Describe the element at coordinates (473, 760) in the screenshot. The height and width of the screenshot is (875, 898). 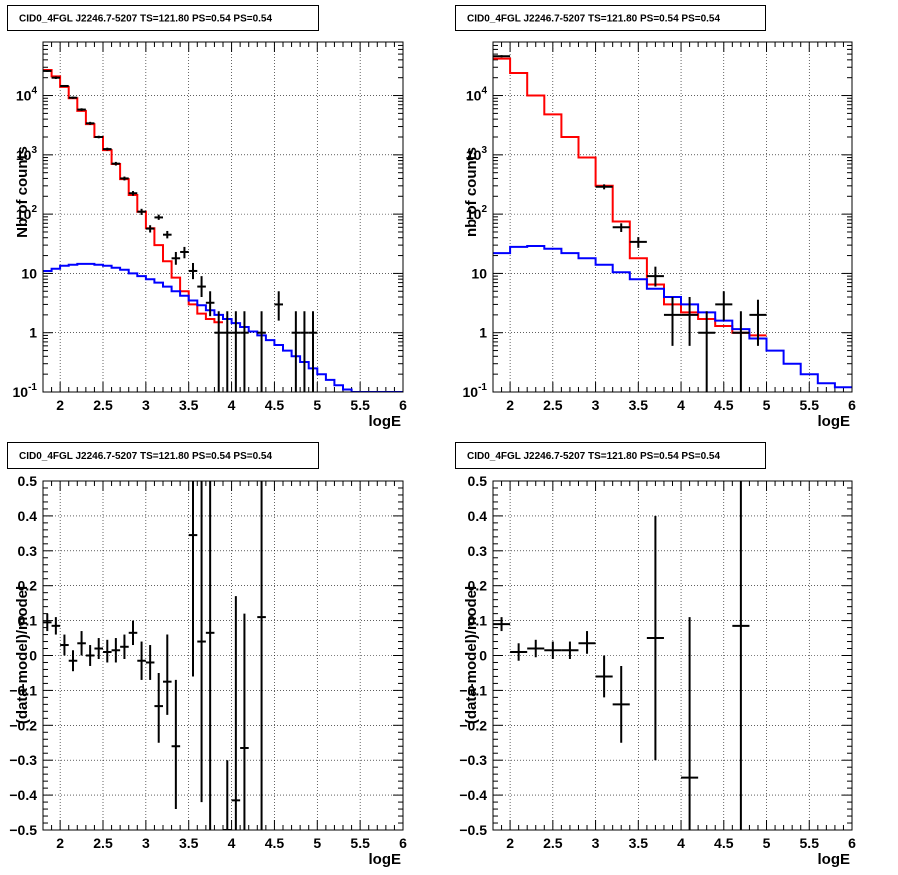
I see `y-tick-label: −0.3` at that location.